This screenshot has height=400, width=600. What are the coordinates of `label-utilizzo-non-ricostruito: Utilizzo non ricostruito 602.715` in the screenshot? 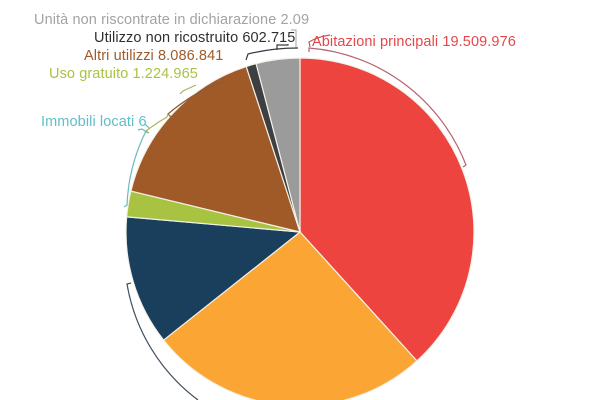 It's located at (195, 38).